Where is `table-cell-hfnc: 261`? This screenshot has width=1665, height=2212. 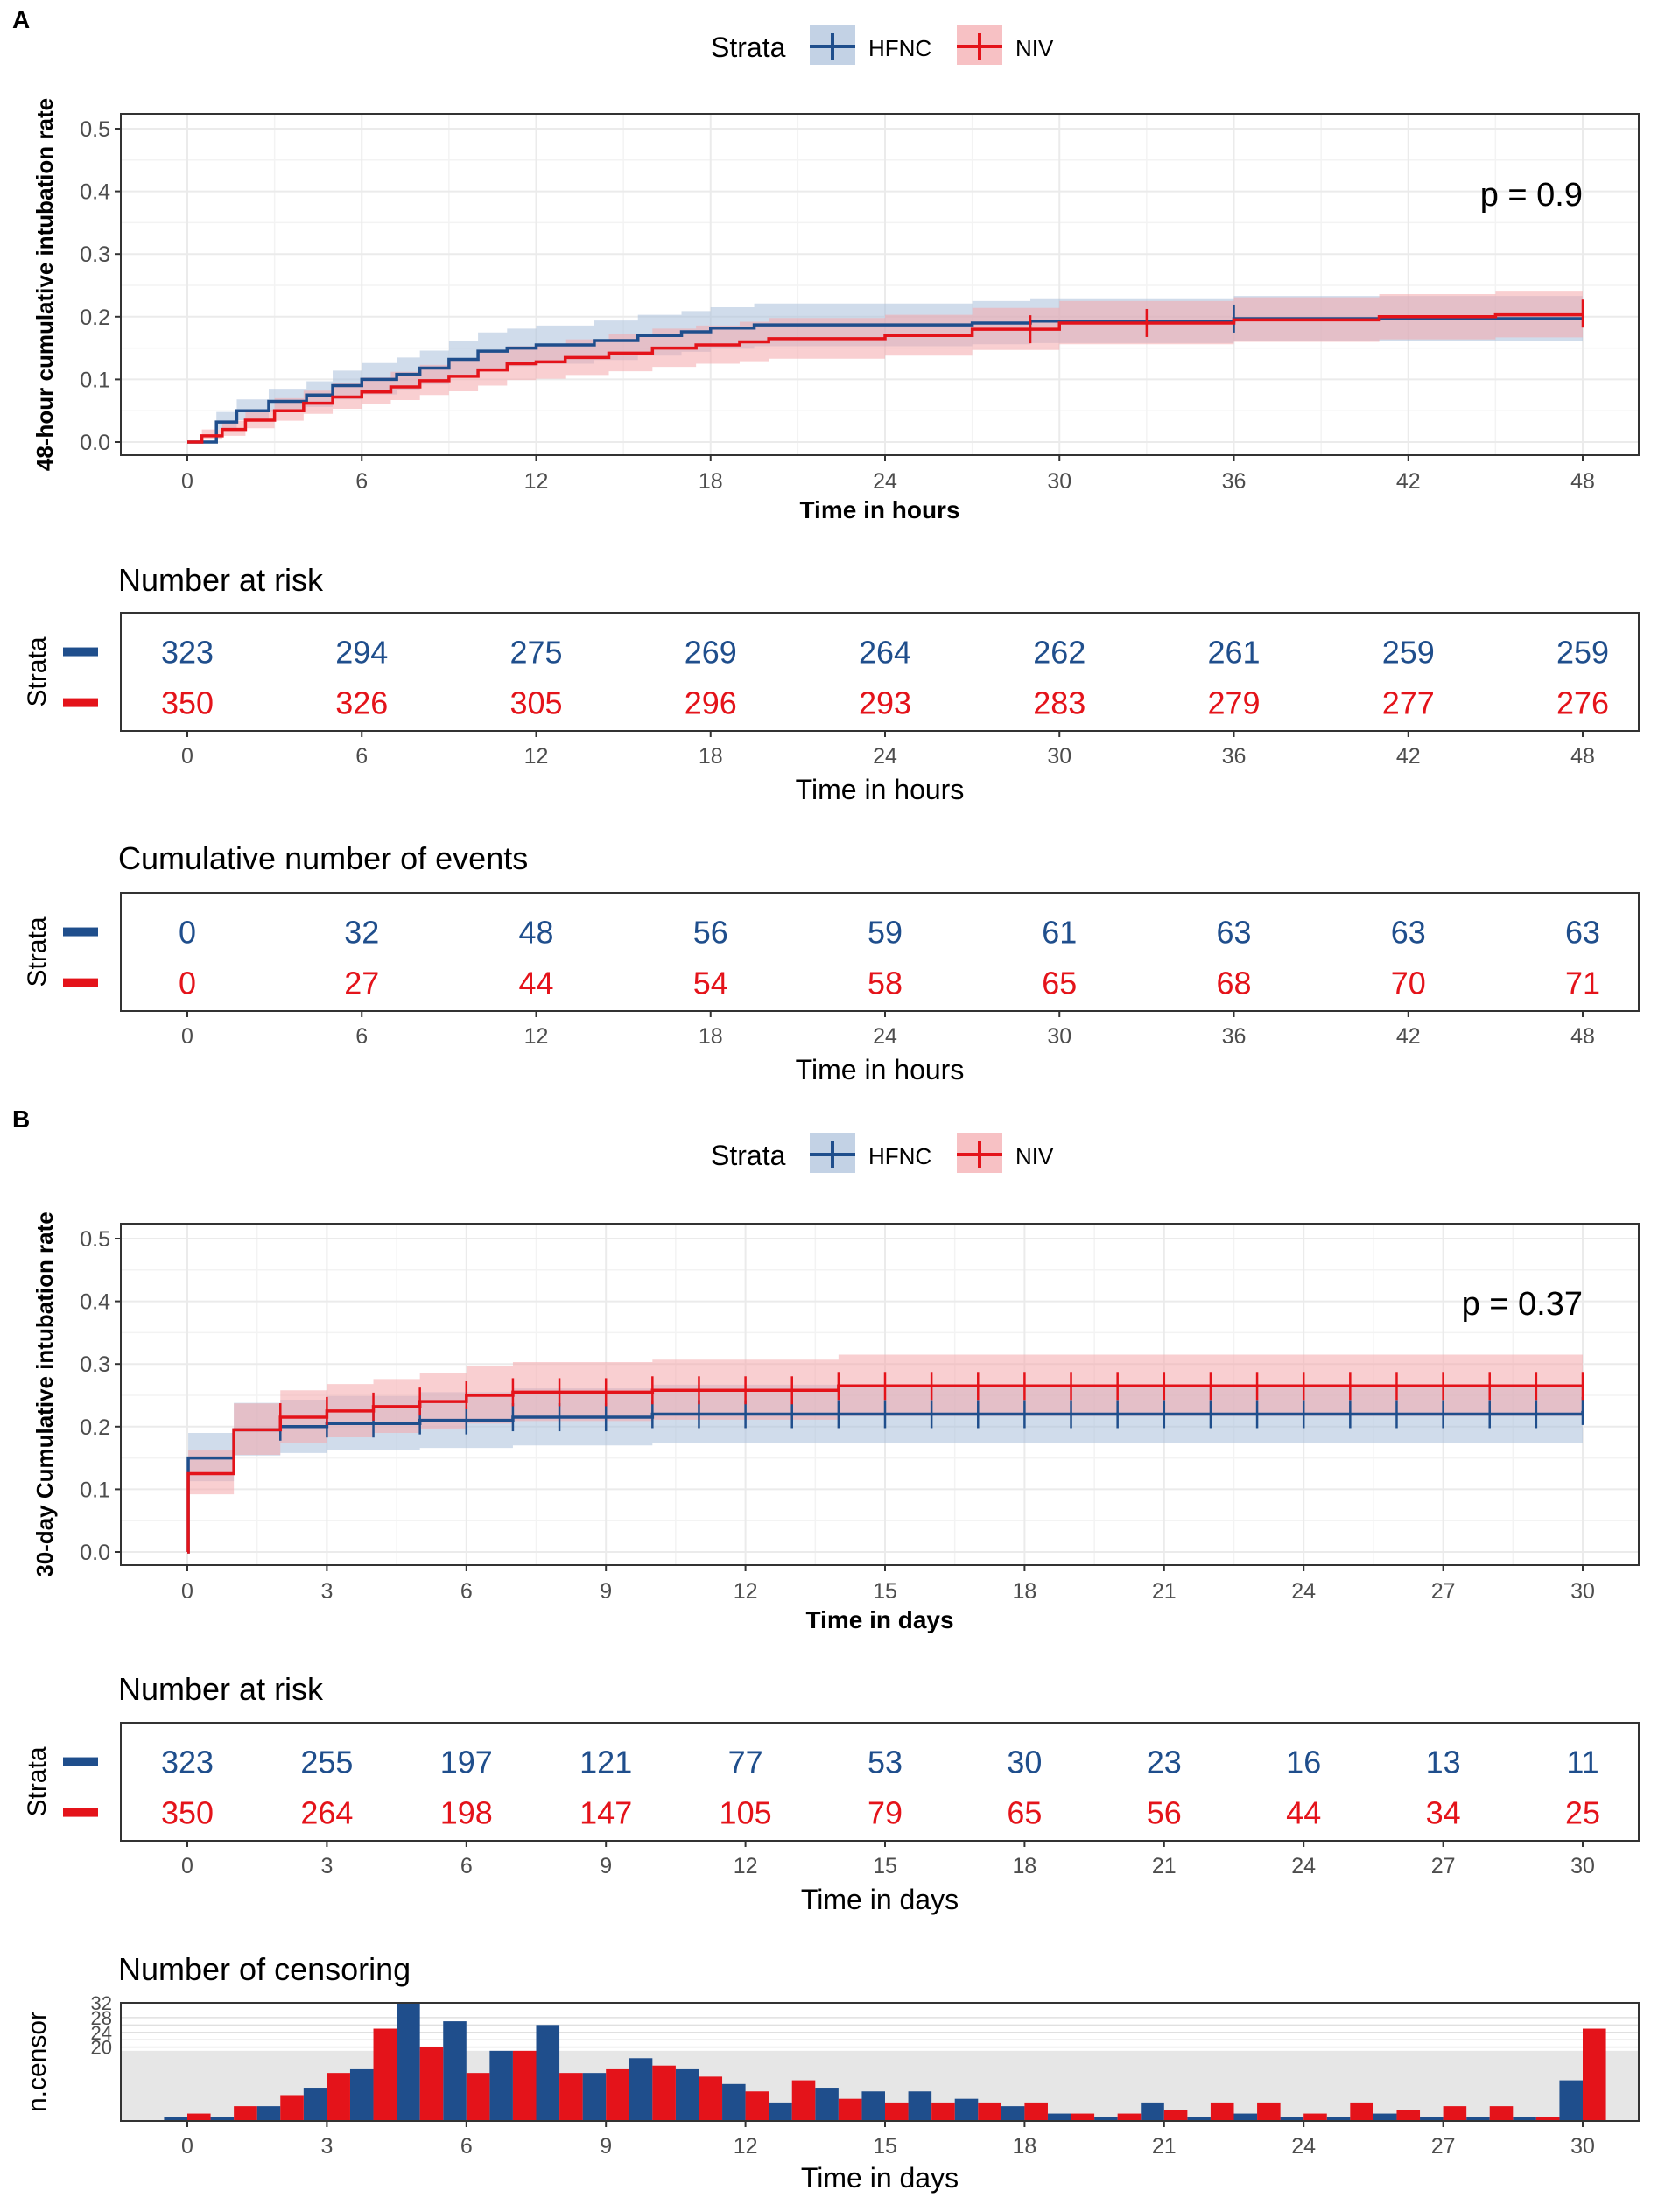
table-cell-hfnc: 261 is located at coordinates (1234, 653).